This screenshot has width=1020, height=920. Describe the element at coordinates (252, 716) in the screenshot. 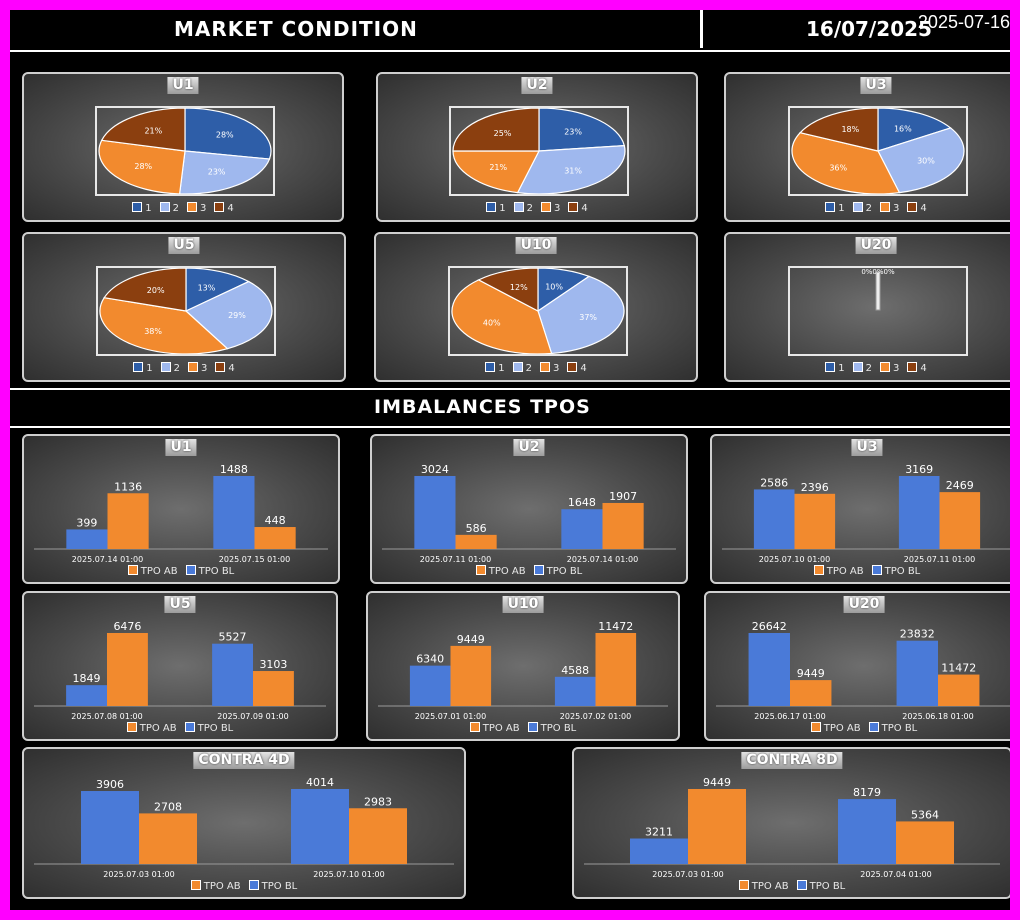

I see `x-tick-label: 2025.07.09 01:00` at that location.